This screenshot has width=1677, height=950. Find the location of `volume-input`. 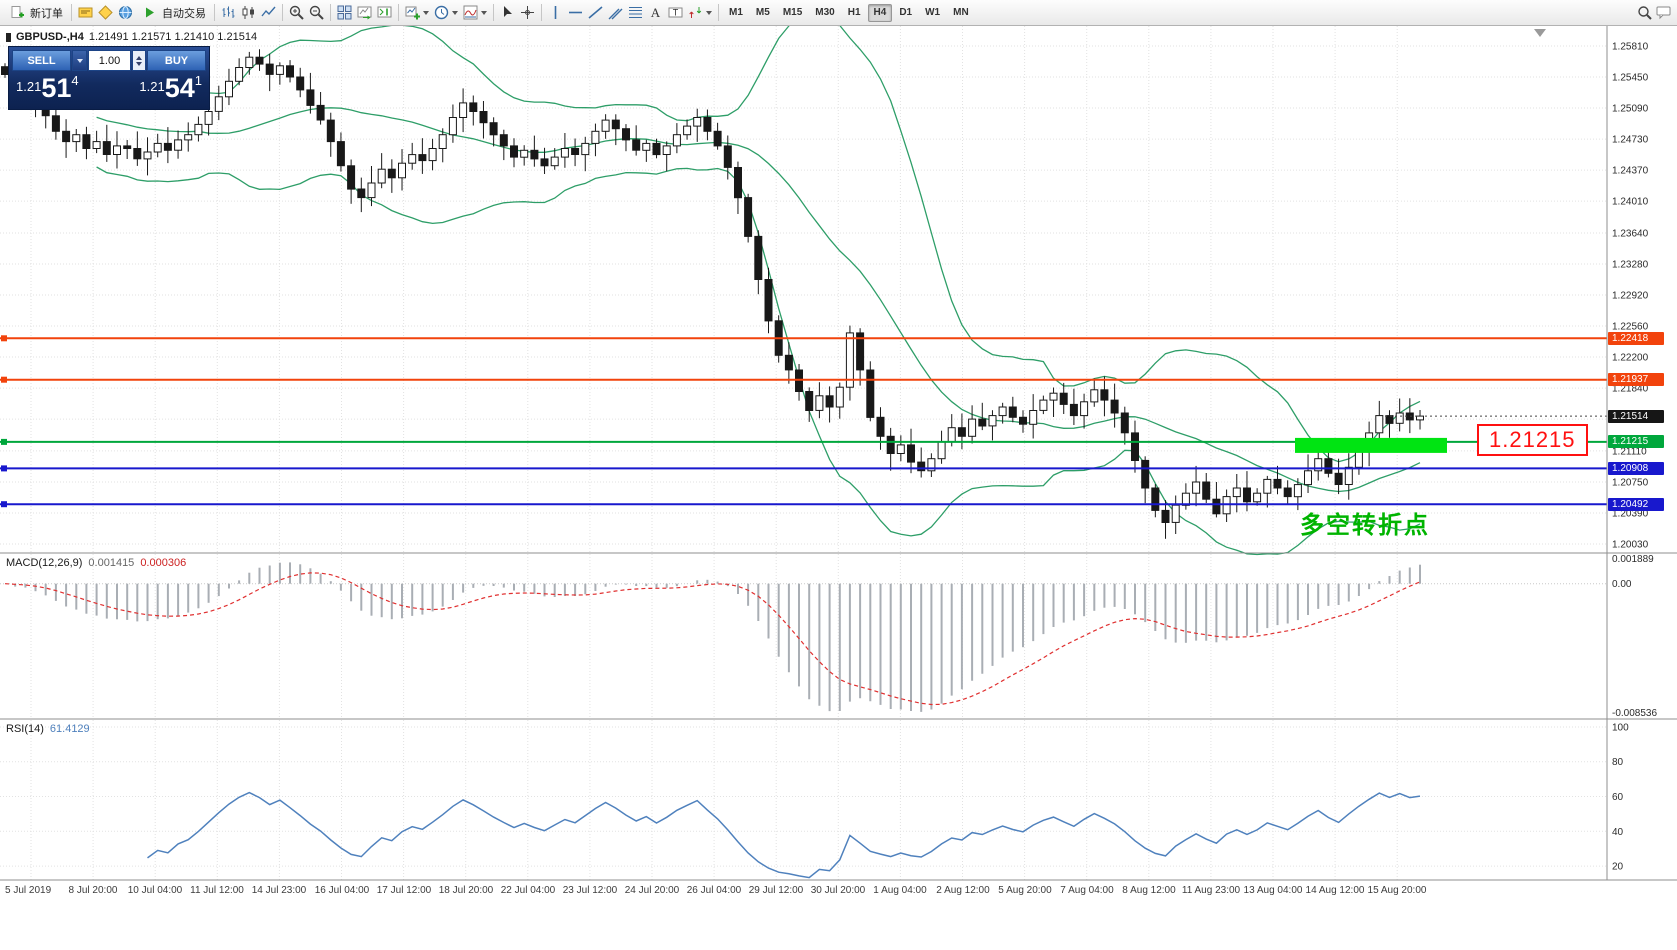

volume-input is located at coordinates (109, 60).